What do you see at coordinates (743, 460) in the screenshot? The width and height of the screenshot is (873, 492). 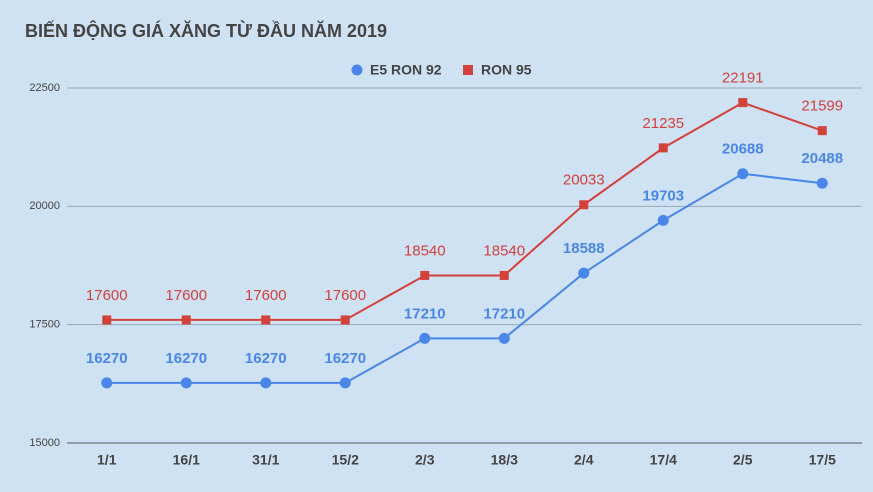 I see `x-tick-label: 2/5` at bounding box center [743, 460].